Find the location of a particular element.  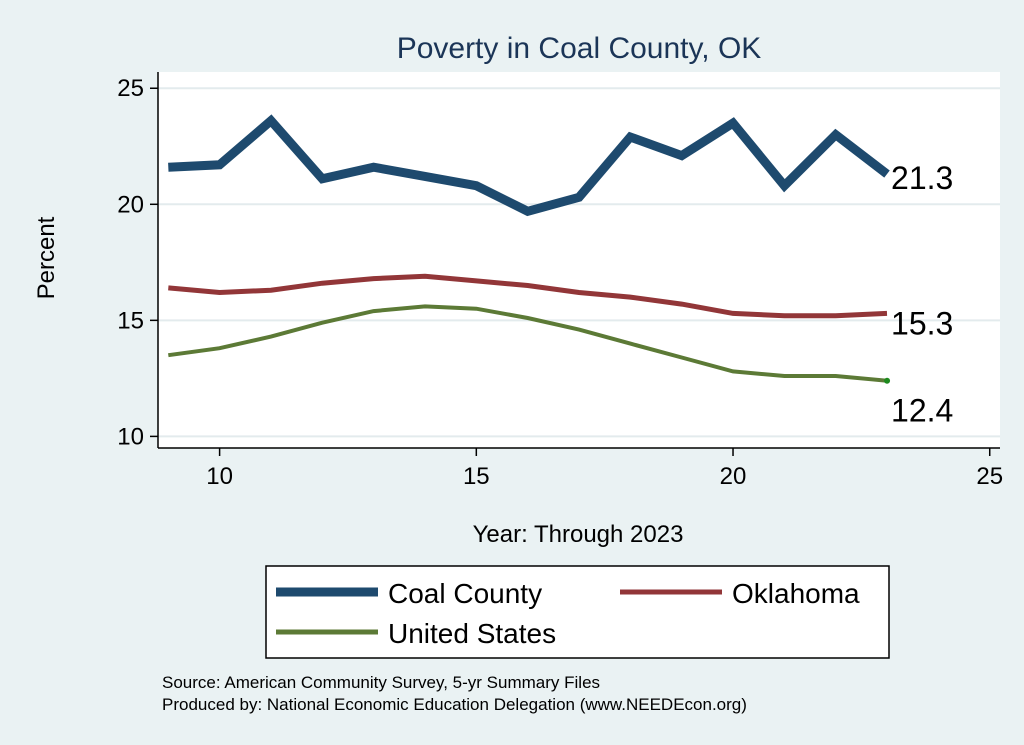

x-tick-label-10: 10 is located at coordinates (219, 476).